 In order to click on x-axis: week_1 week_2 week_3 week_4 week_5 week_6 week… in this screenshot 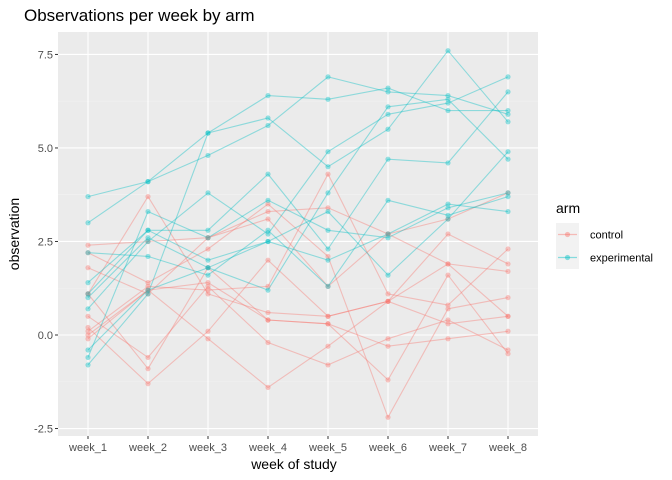, I will do `click(297, 445)`.